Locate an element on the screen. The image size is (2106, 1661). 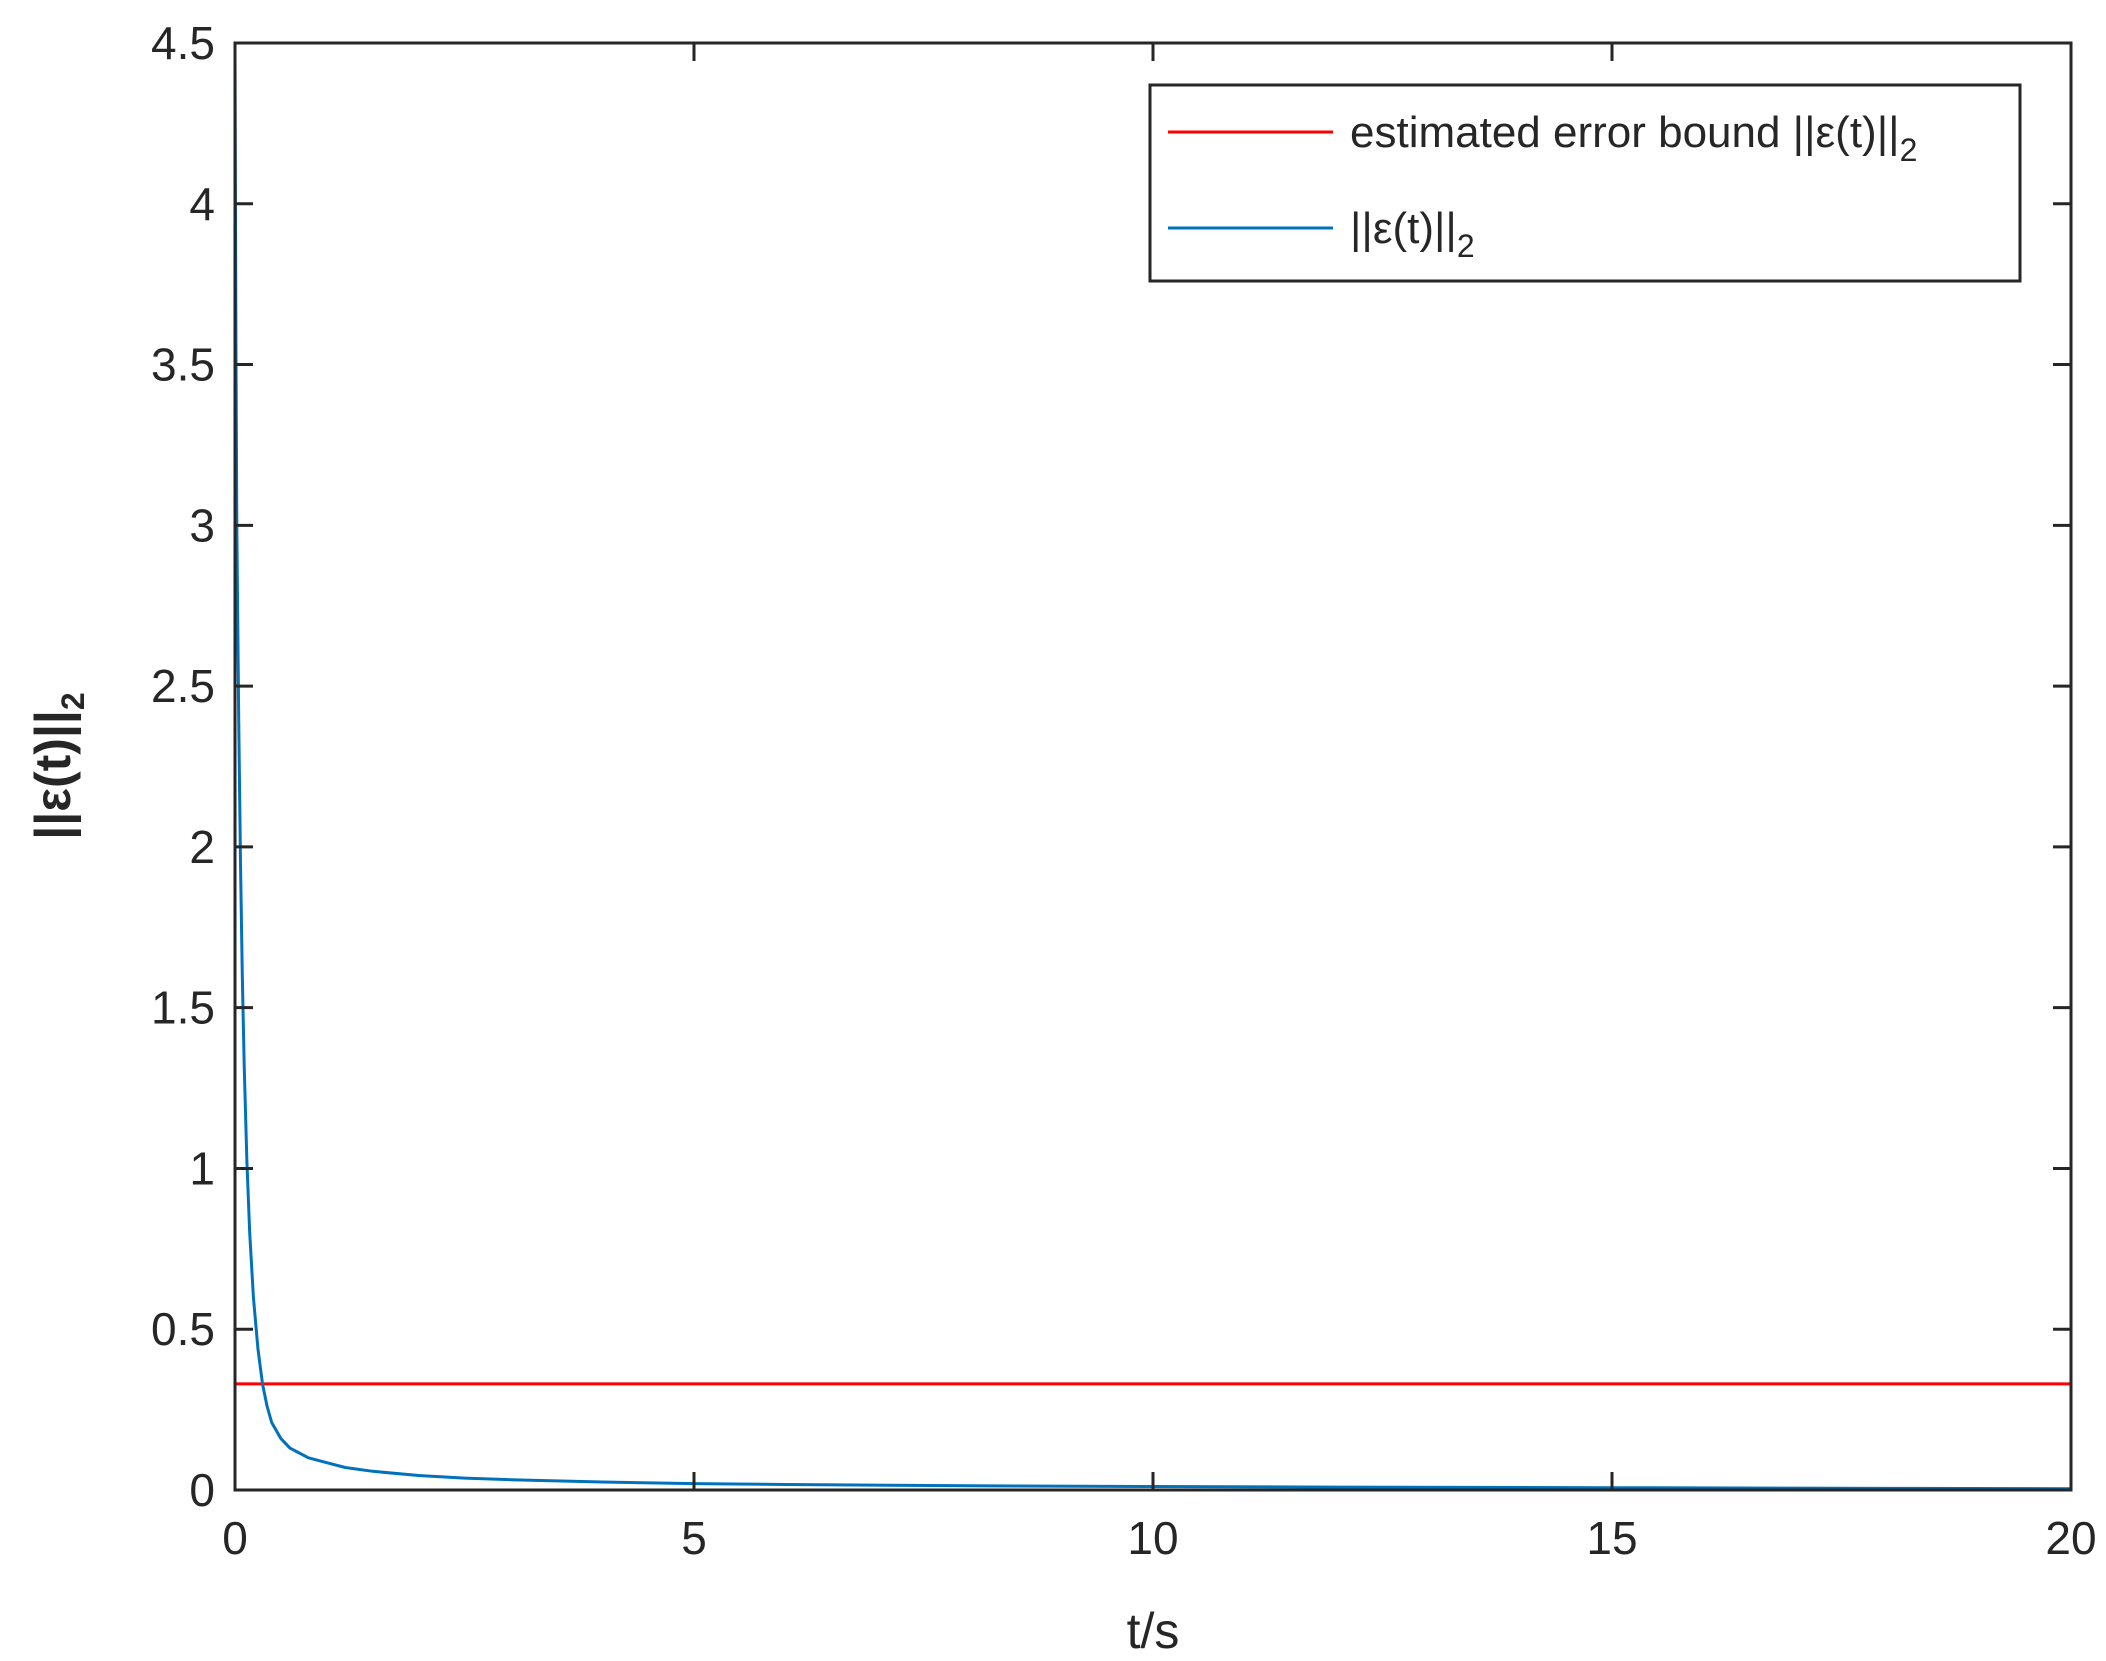
y-axis-label-main: ||ε(t)|| is located at coordinates (53, 775).